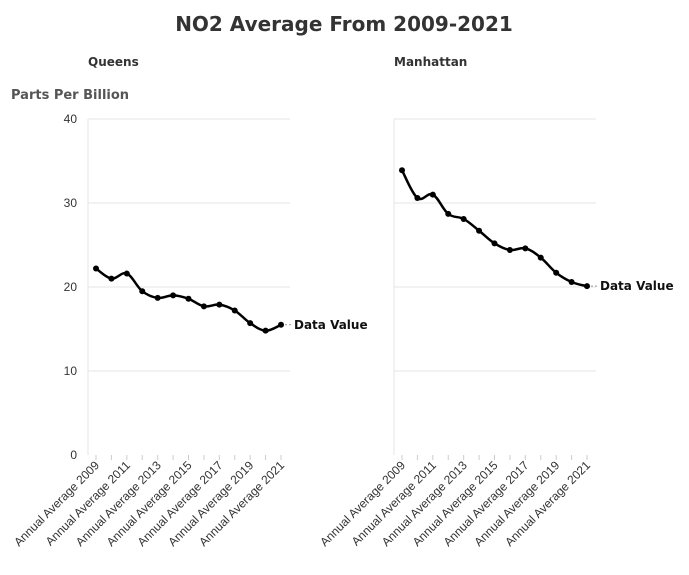 This screenshot has width=689, height=575. Describe the element at coordinates (71, 203) in the screenshot. I see `y-tick-label: 30` at that location.